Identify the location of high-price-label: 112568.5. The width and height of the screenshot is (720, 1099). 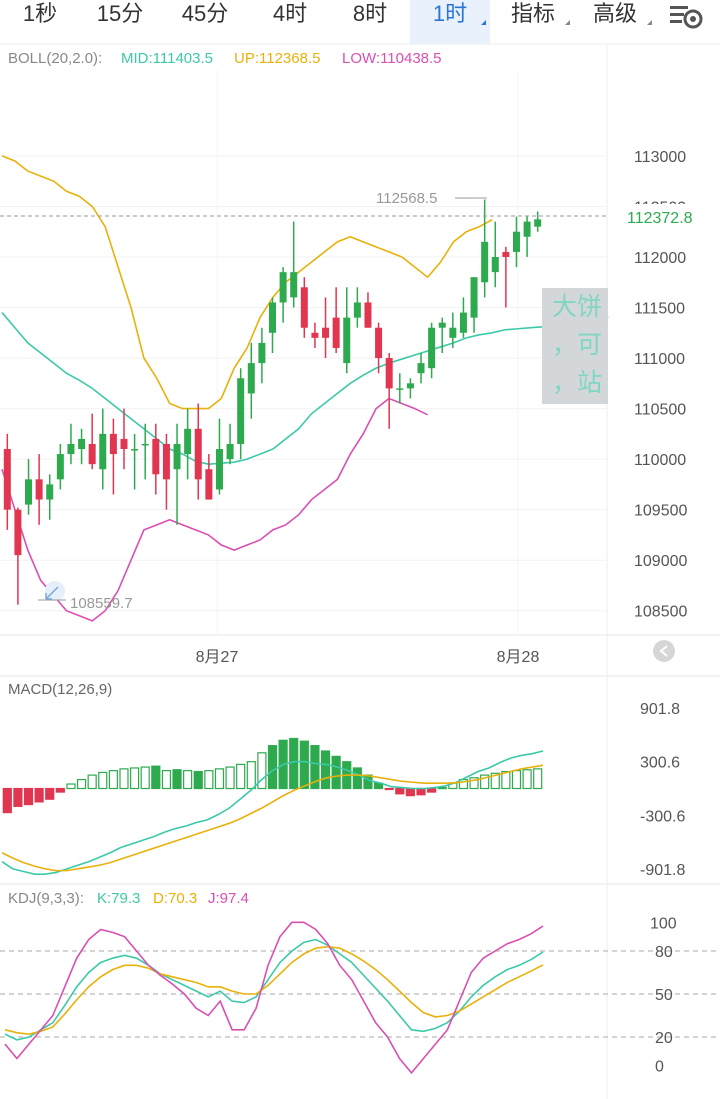
(406, 198).